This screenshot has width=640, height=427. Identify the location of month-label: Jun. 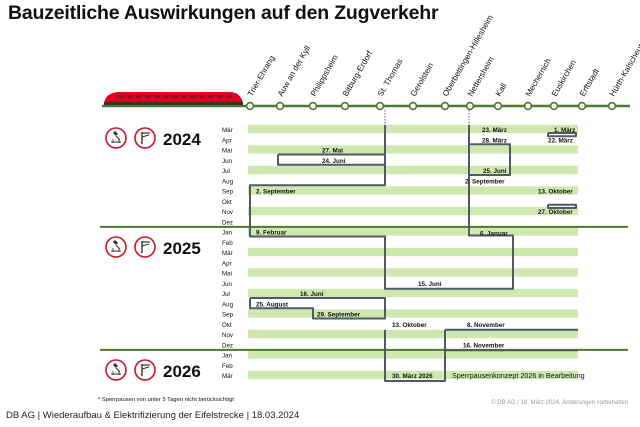
(227, 284).